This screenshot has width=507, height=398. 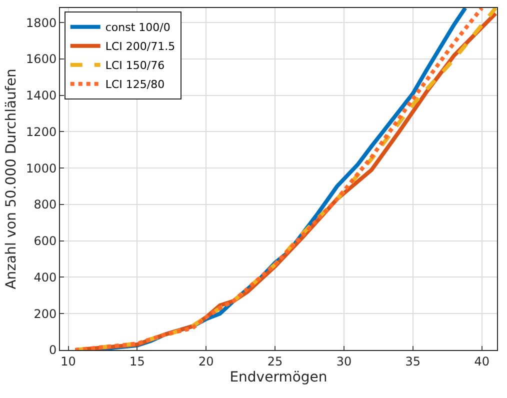 What do you see at coordinates (68, 361) in the screenshot?
I see `x-tick-label: 10` at bounding box center [68, 361].